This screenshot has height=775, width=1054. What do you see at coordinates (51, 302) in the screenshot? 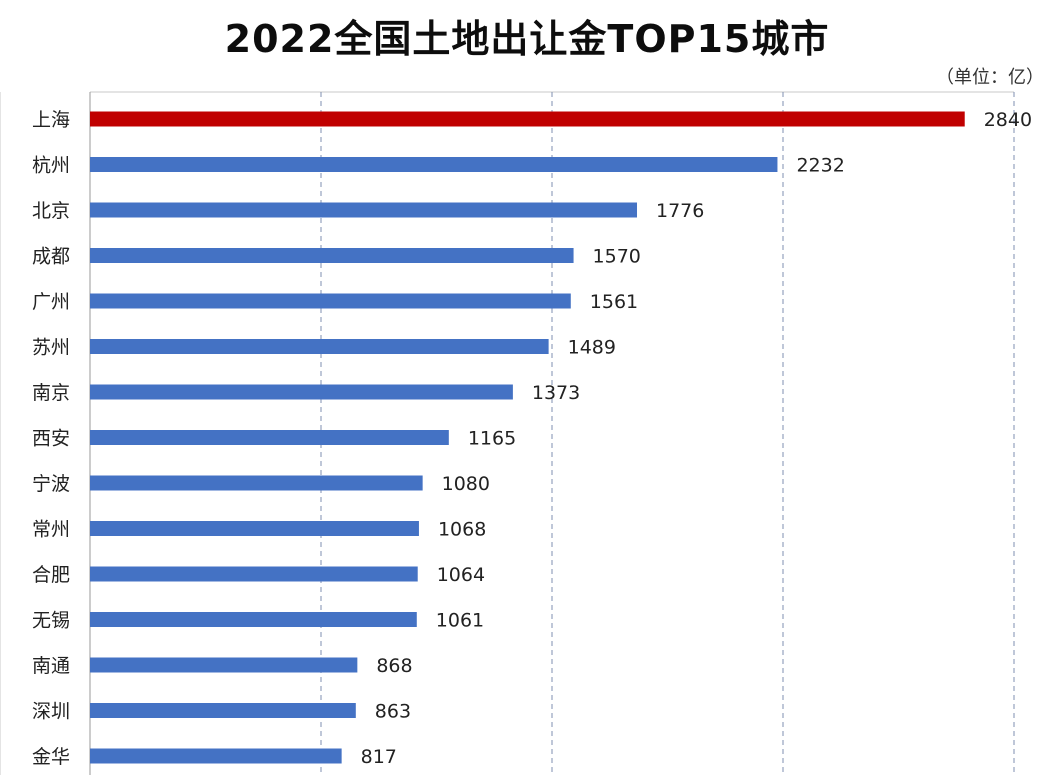
I see `category-label: 广州` at bounding box center [51, 302].